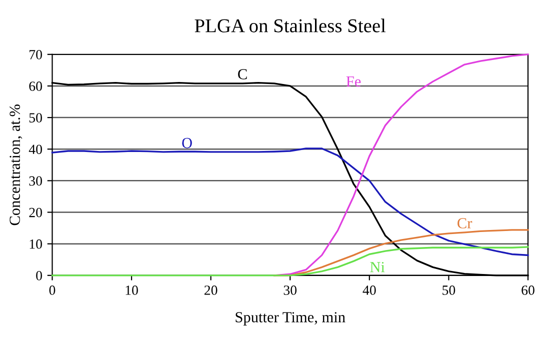 This screenshot has height=340, width=550. I want to click on y-tick-label: 40, so click(35, 149).